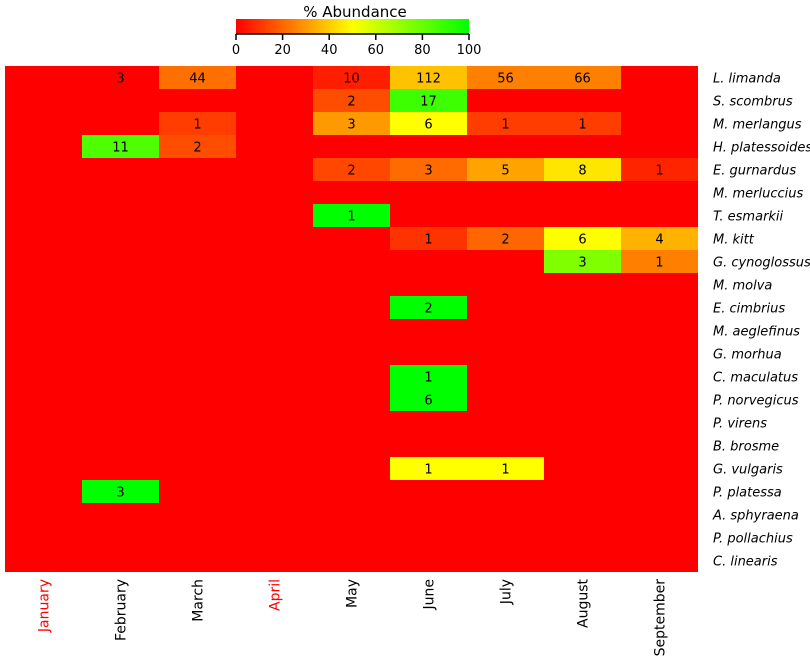  Describe the element at coordinates (282, 50) in the screenshot. I see `colorbar-tick-label: 20` at that location.